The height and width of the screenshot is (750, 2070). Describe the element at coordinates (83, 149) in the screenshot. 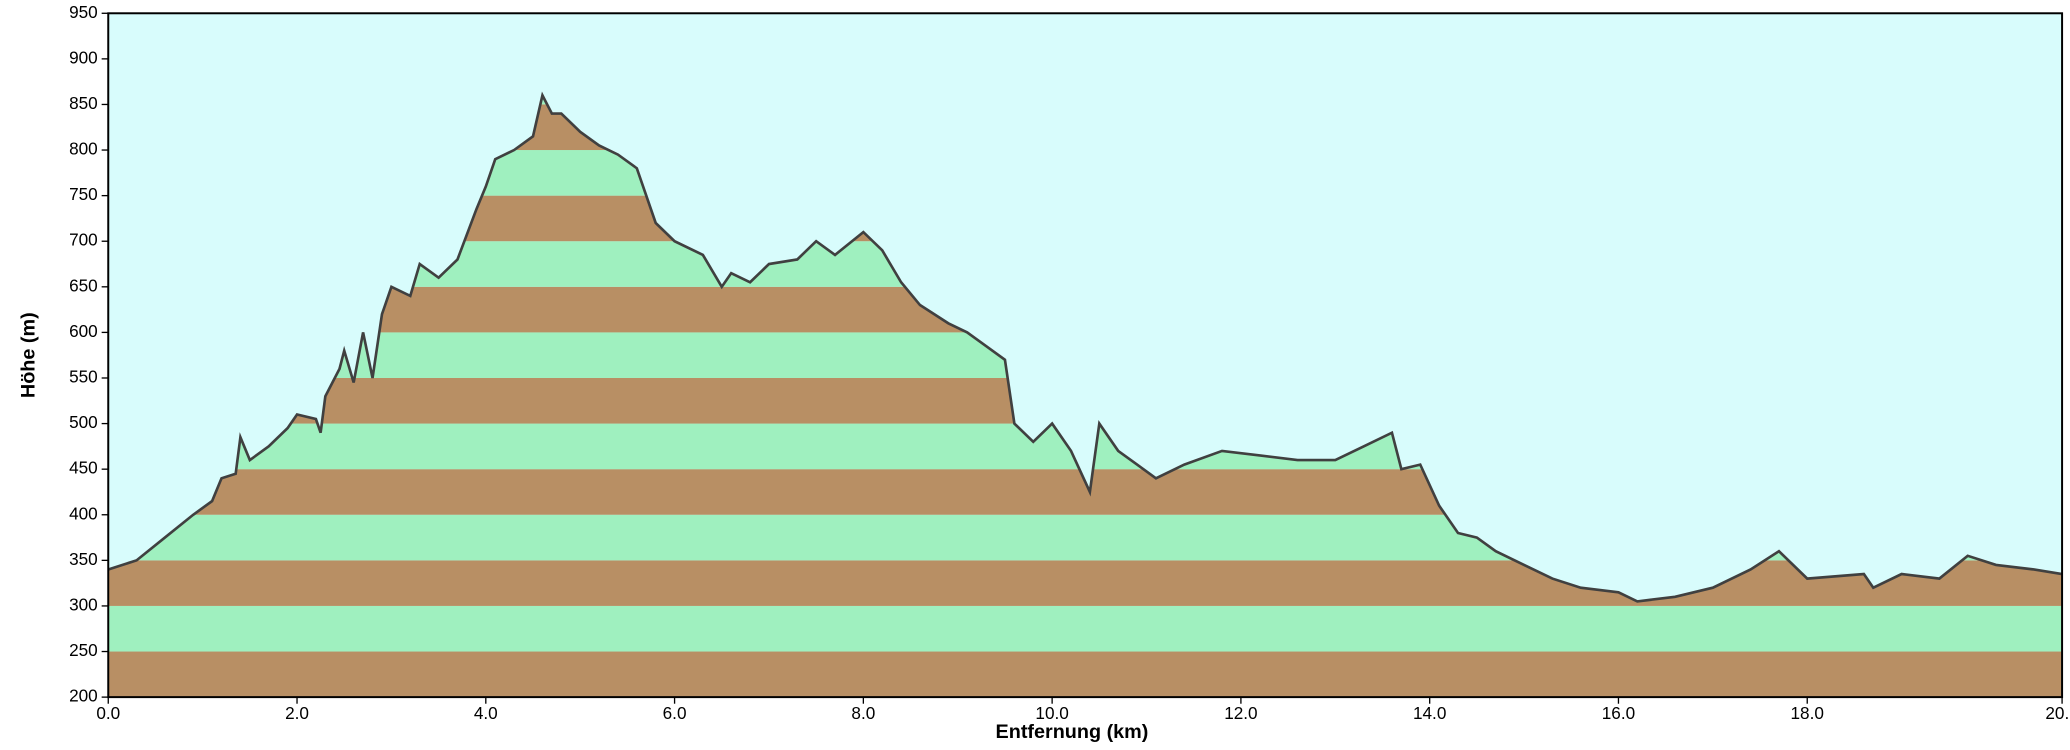

I see `y-tick-label: 800` at that location.